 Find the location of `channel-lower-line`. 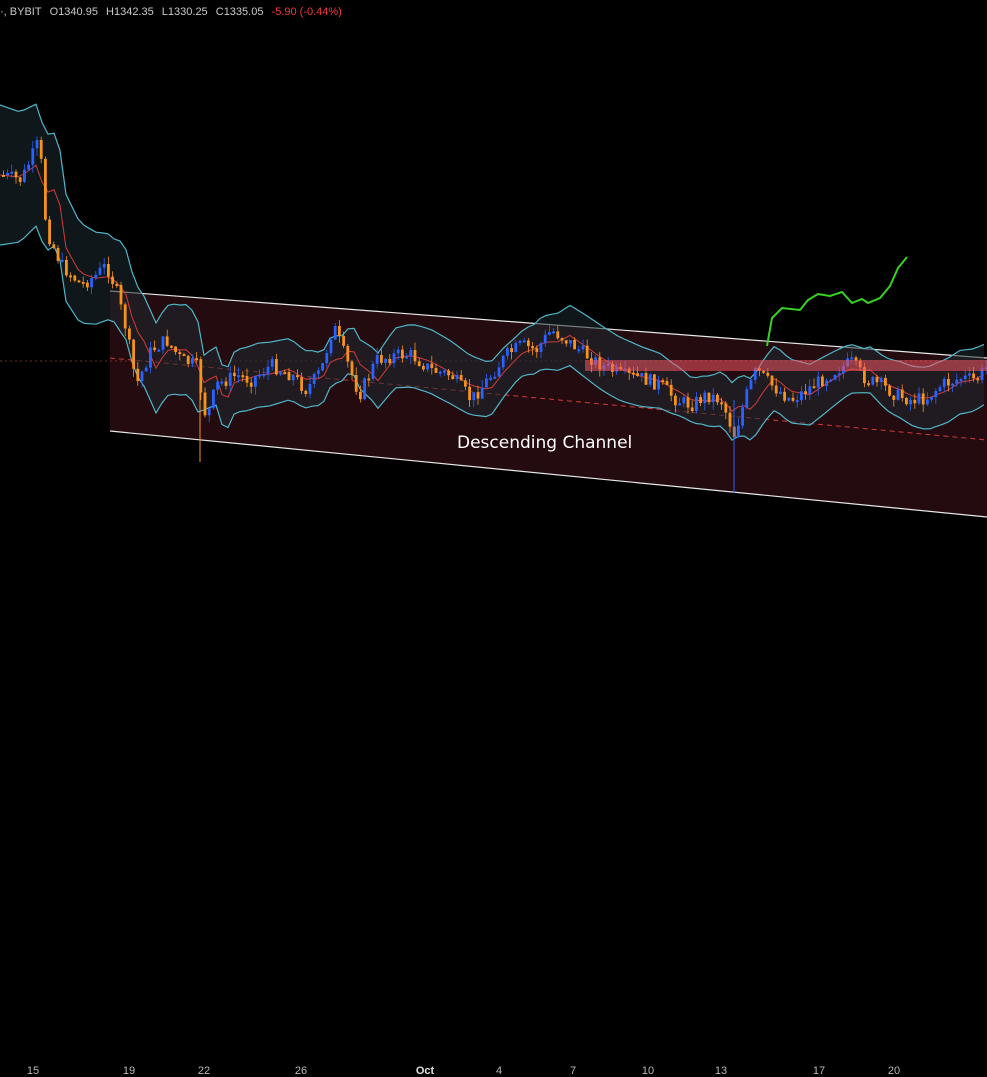

channel-lower-line is located at coordinates (548, 474).